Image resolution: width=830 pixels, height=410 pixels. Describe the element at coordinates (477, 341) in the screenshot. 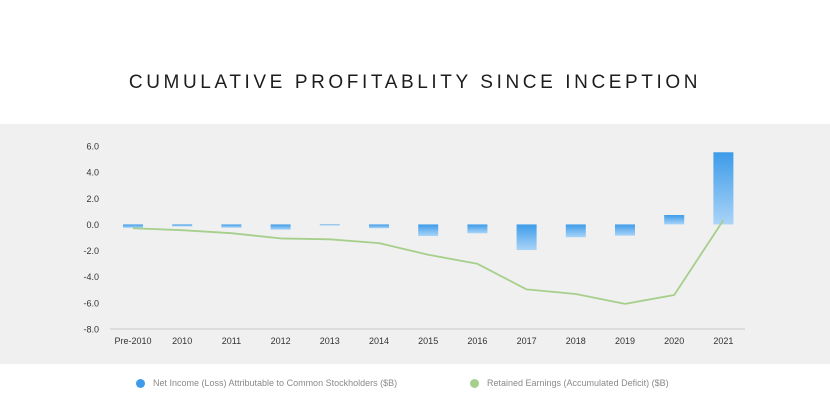

I see `x-tick-label: 2016` at that location.